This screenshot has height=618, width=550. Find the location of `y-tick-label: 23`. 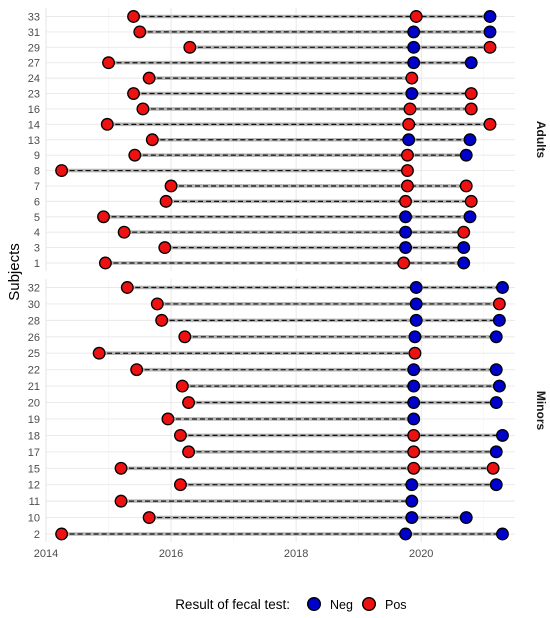

y-tick-label: 23 is located at coordinates (34, 95).